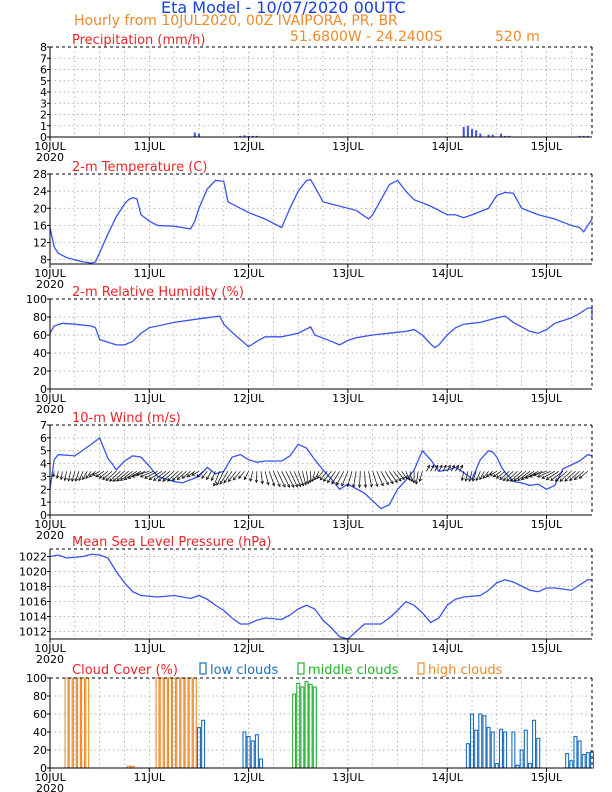 Image resolution: width=612 pixels, height=792 pixels. What do you see at coordinates (125, 670) in the screenshot?
I see `panel-title: Cloud Cover (%)` at bounding box center [125, 670].